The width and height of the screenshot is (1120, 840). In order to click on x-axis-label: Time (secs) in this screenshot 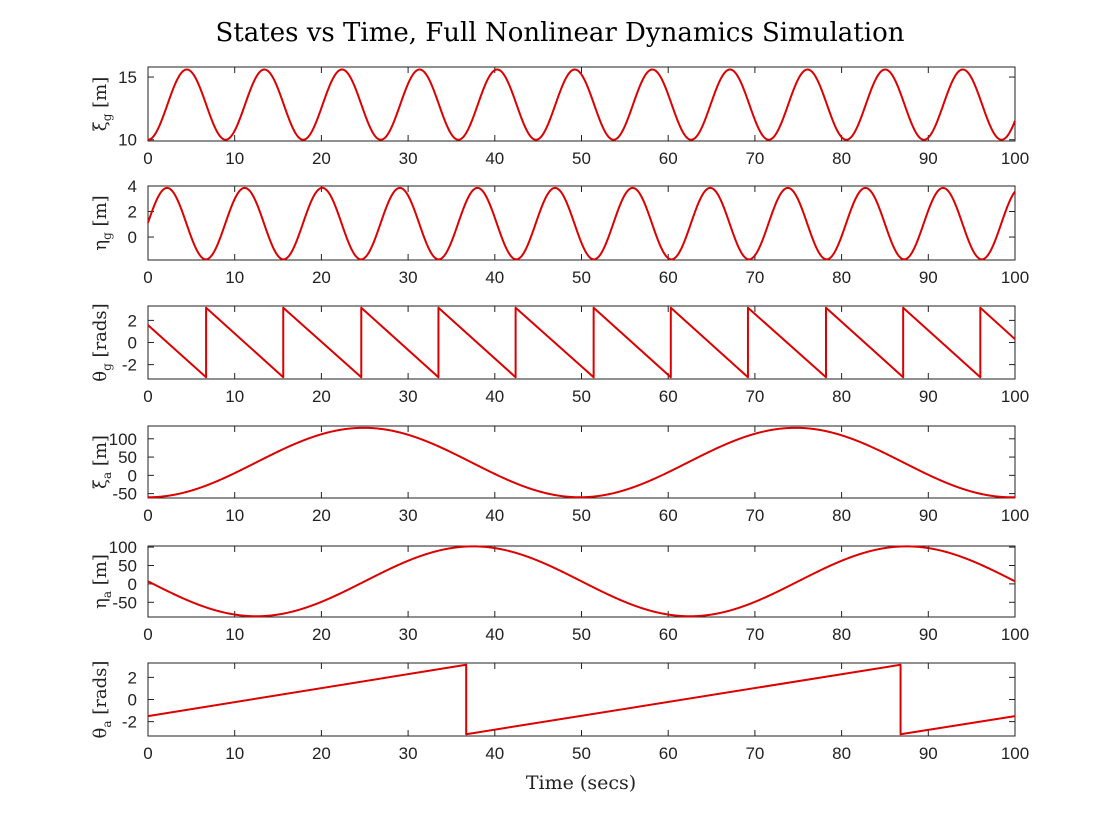, I will do `click(581, 783)`.